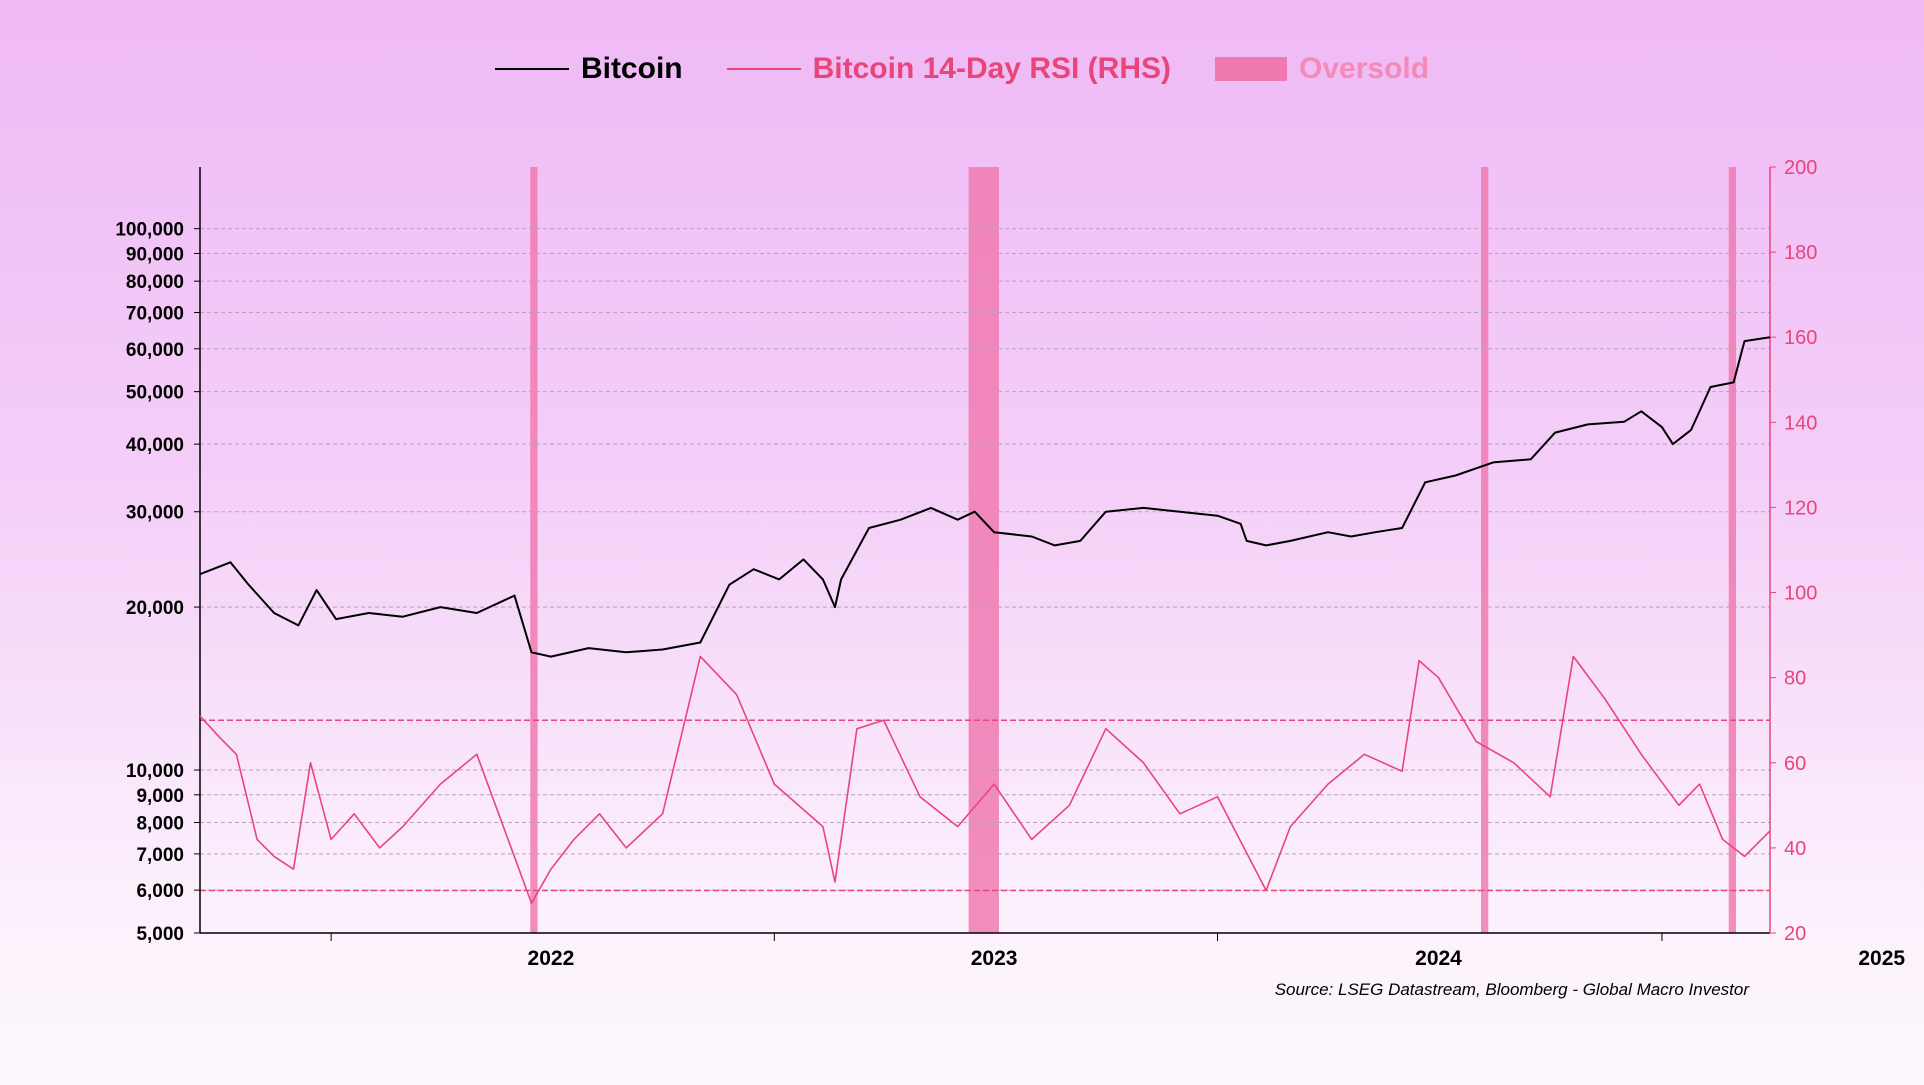  Describe the element at coordinates (155, 314) in the screenshot. I see `y-tick-label-left: 70,000` at that location.